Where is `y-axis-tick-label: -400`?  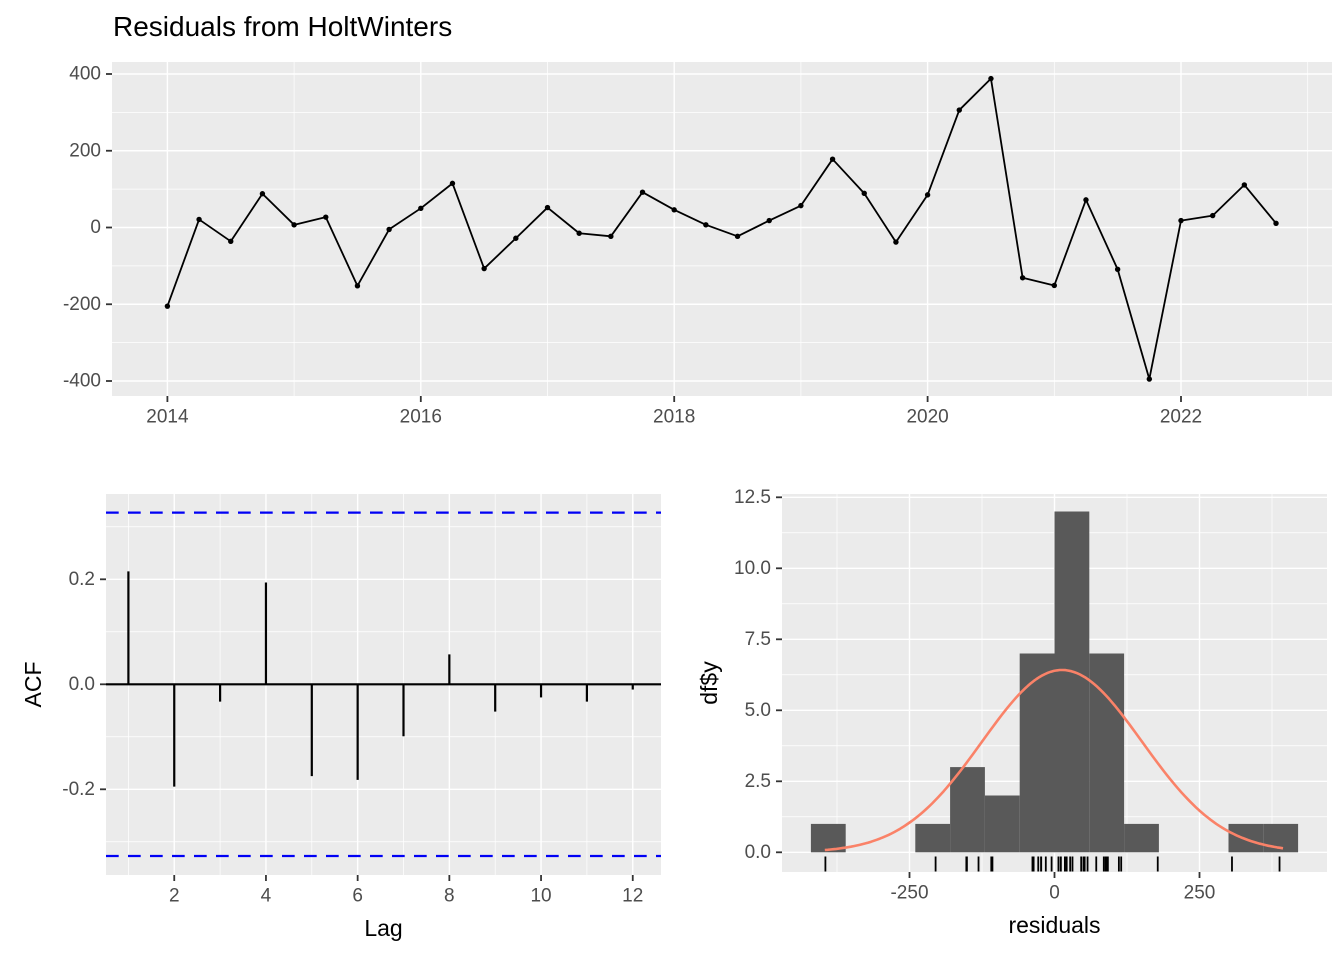 y-axis-tick-label: -400 is located at coordinates (82, 381).